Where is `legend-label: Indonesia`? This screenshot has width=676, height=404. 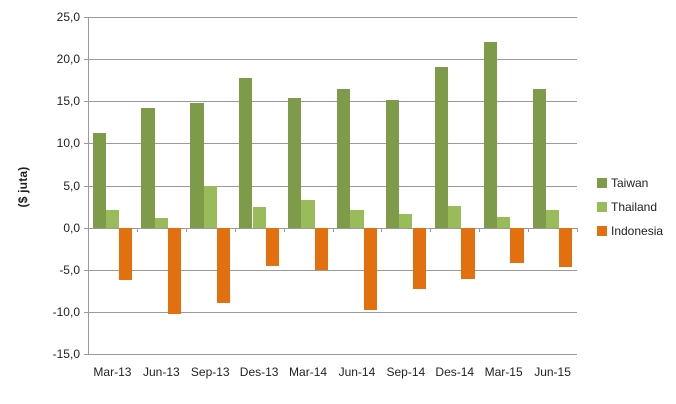 legend-label: Indonesia is located at coordinates (637, 231).